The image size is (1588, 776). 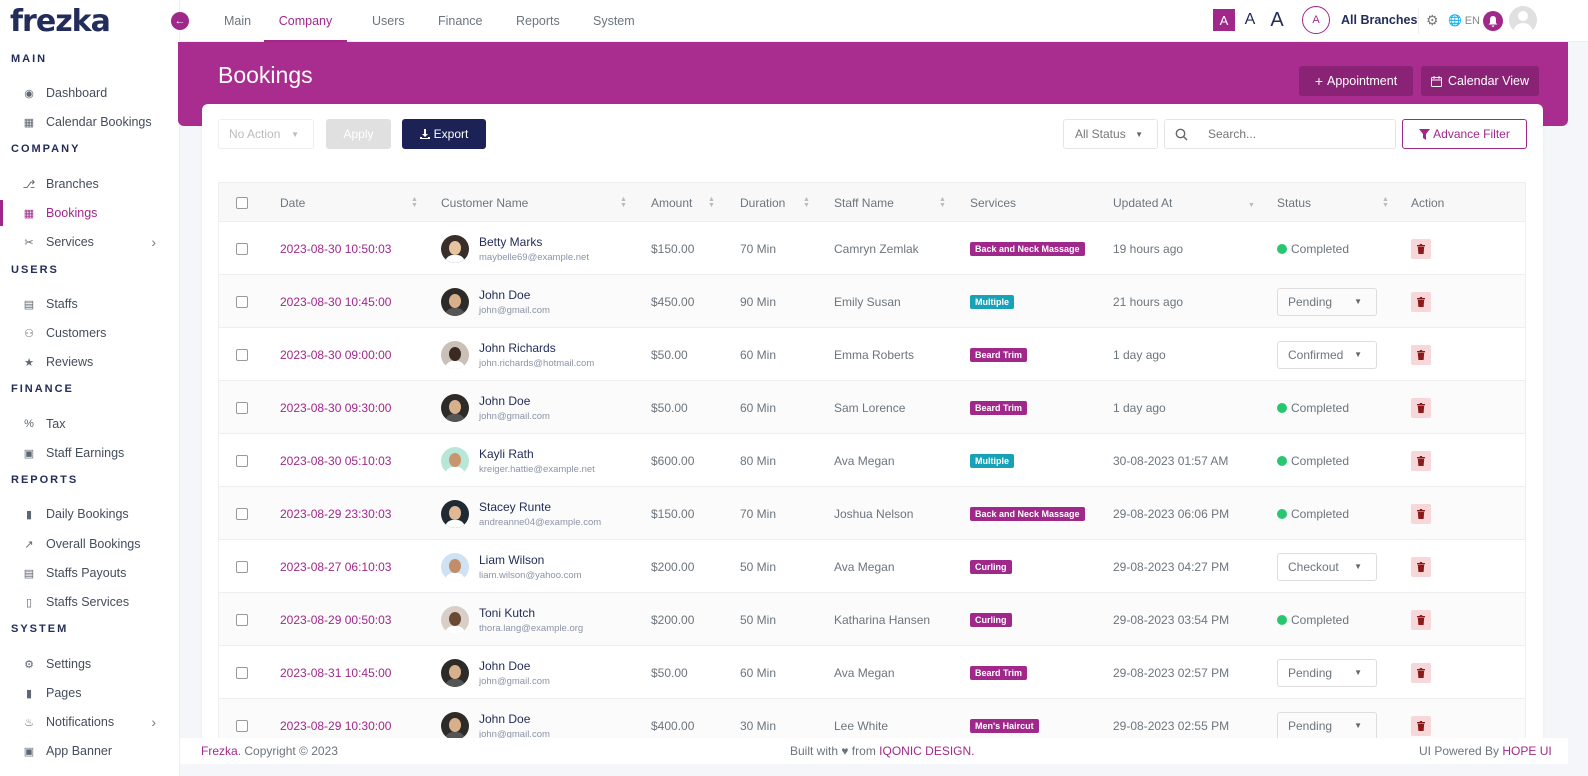 I want to click on booking-date: 2023-08-30 05:10:03, so click(x=336, y=460).